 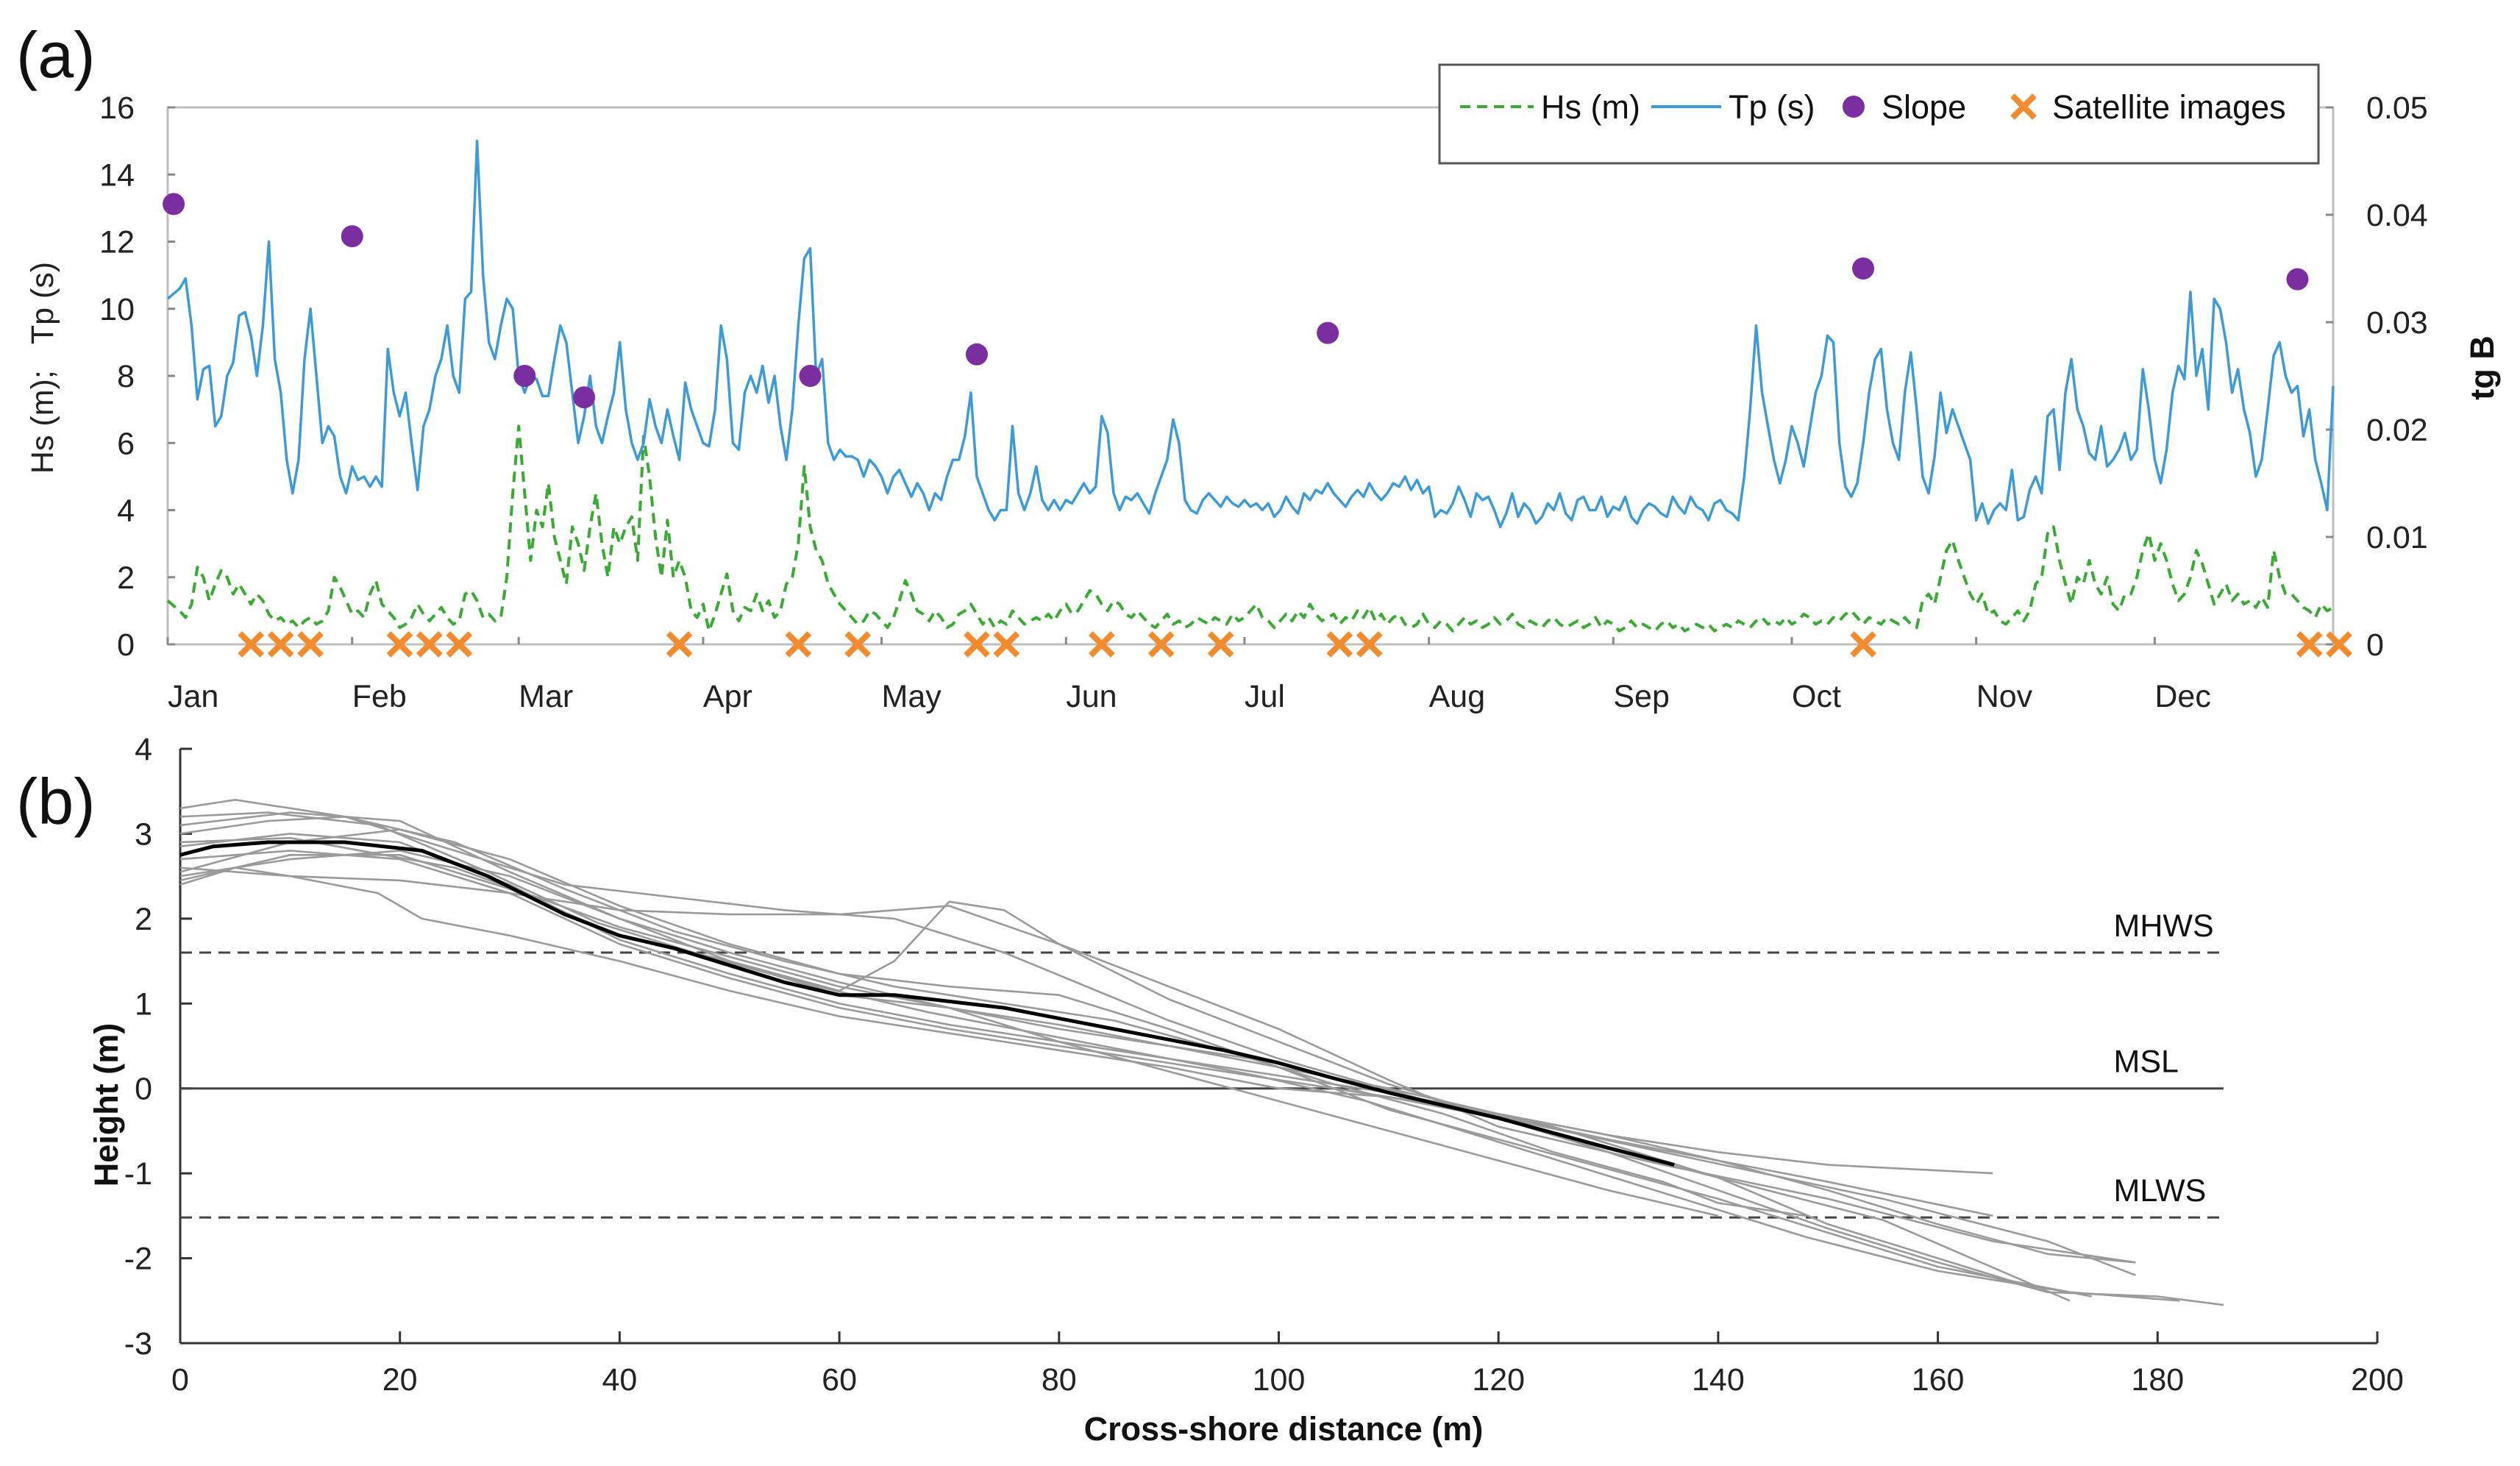 What do you see at coordinates (2169, 107) in the screenshot?
I see `legend-satellite-label: Satellite images` at bounding box center [2169, 107].